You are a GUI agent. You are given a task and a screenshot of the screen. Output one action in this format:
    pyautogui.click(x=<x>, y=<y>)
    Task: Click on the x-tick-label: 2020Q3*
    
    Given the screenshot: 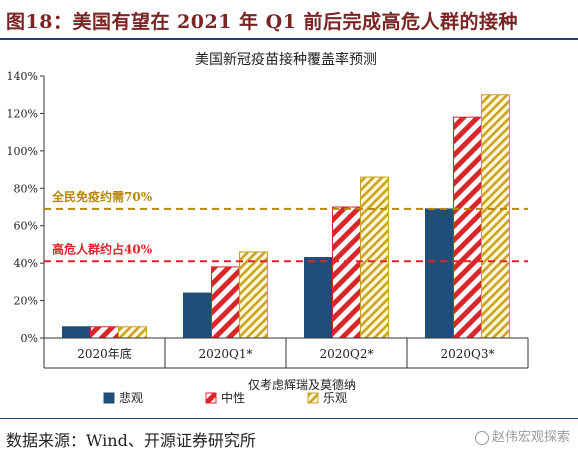 What is the action you would take?
    pyautogui.click(x=467, y=354)
    